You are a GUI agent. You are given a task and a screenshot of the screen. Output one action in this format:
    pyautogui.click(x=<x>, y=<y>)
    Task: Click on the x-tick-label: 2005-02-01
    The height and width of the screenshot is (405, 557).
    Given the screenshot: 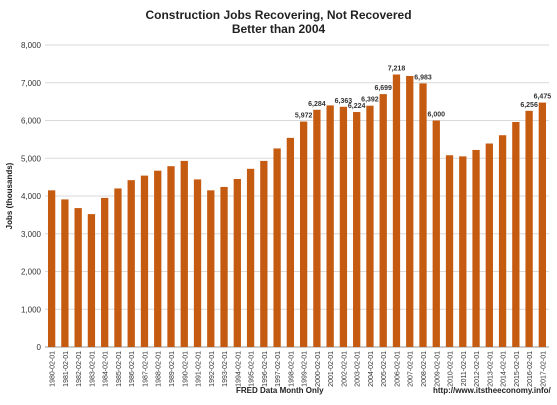 What is the action you would take?
    pyautogui.click(x=384, y=369)
    